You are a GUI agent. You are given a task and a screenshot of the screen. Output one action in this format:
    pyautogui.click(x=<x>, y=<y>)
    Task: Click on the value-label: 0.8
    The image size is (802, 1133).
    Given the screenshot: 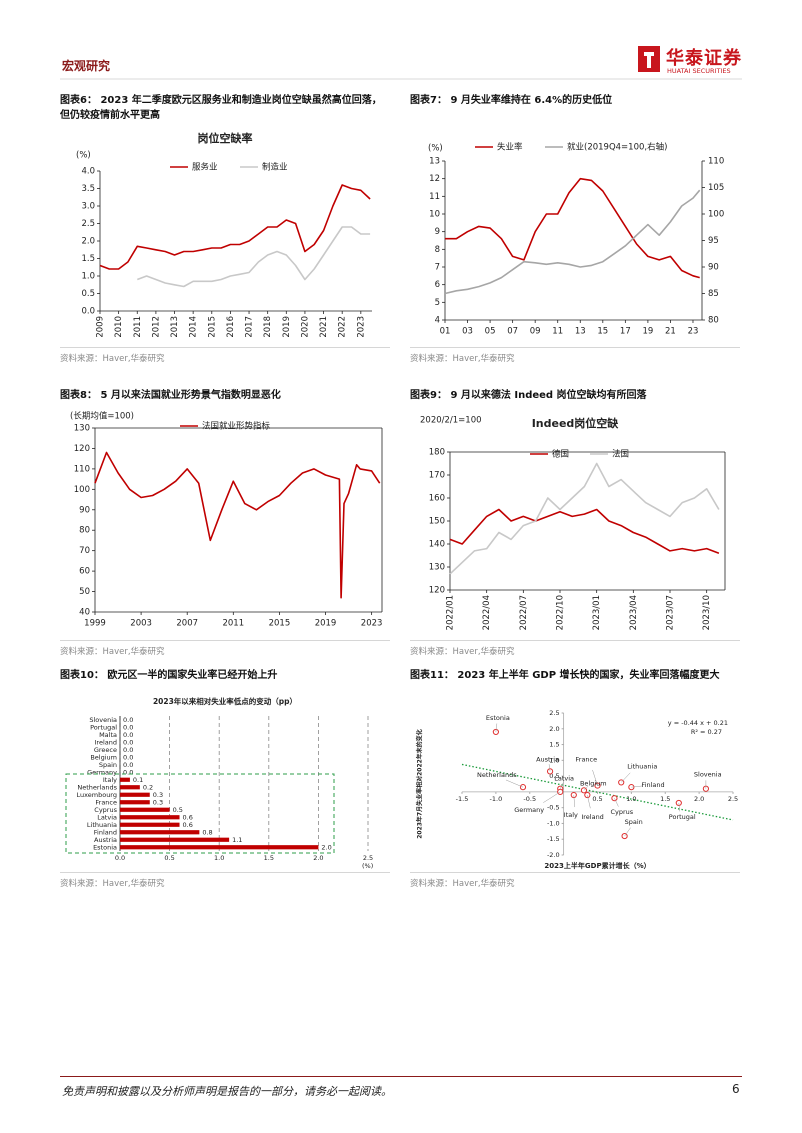 What is the action you would take?
    pyautogui.click(x=207, y=832)
    